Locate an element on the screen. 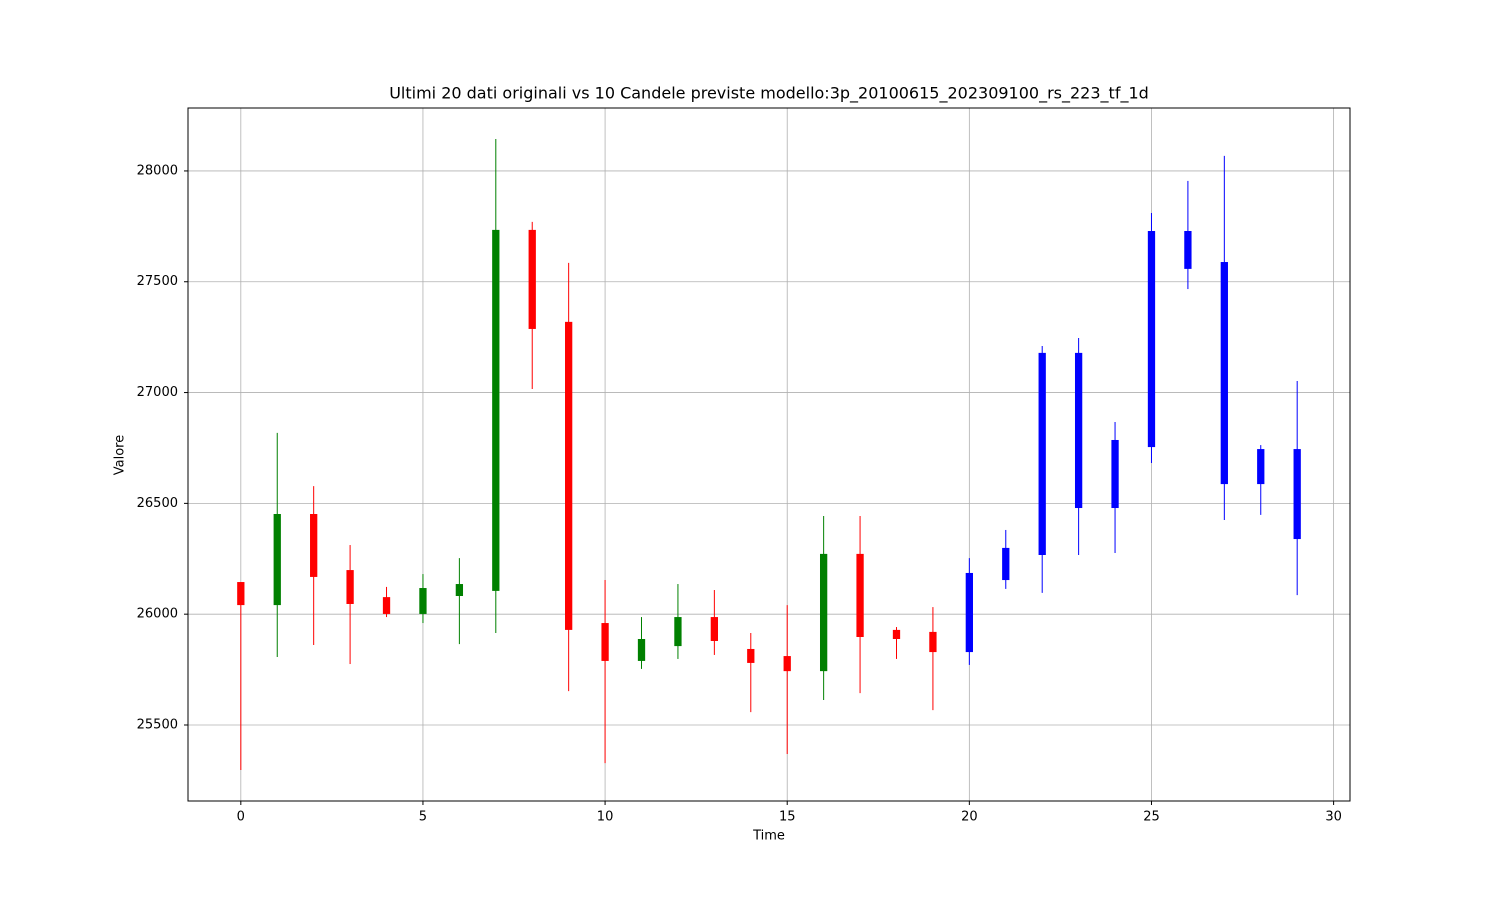 The height and width of the screenshot is (900, 1500). y-axis-label: Valore is located at coordinates (120, 455).